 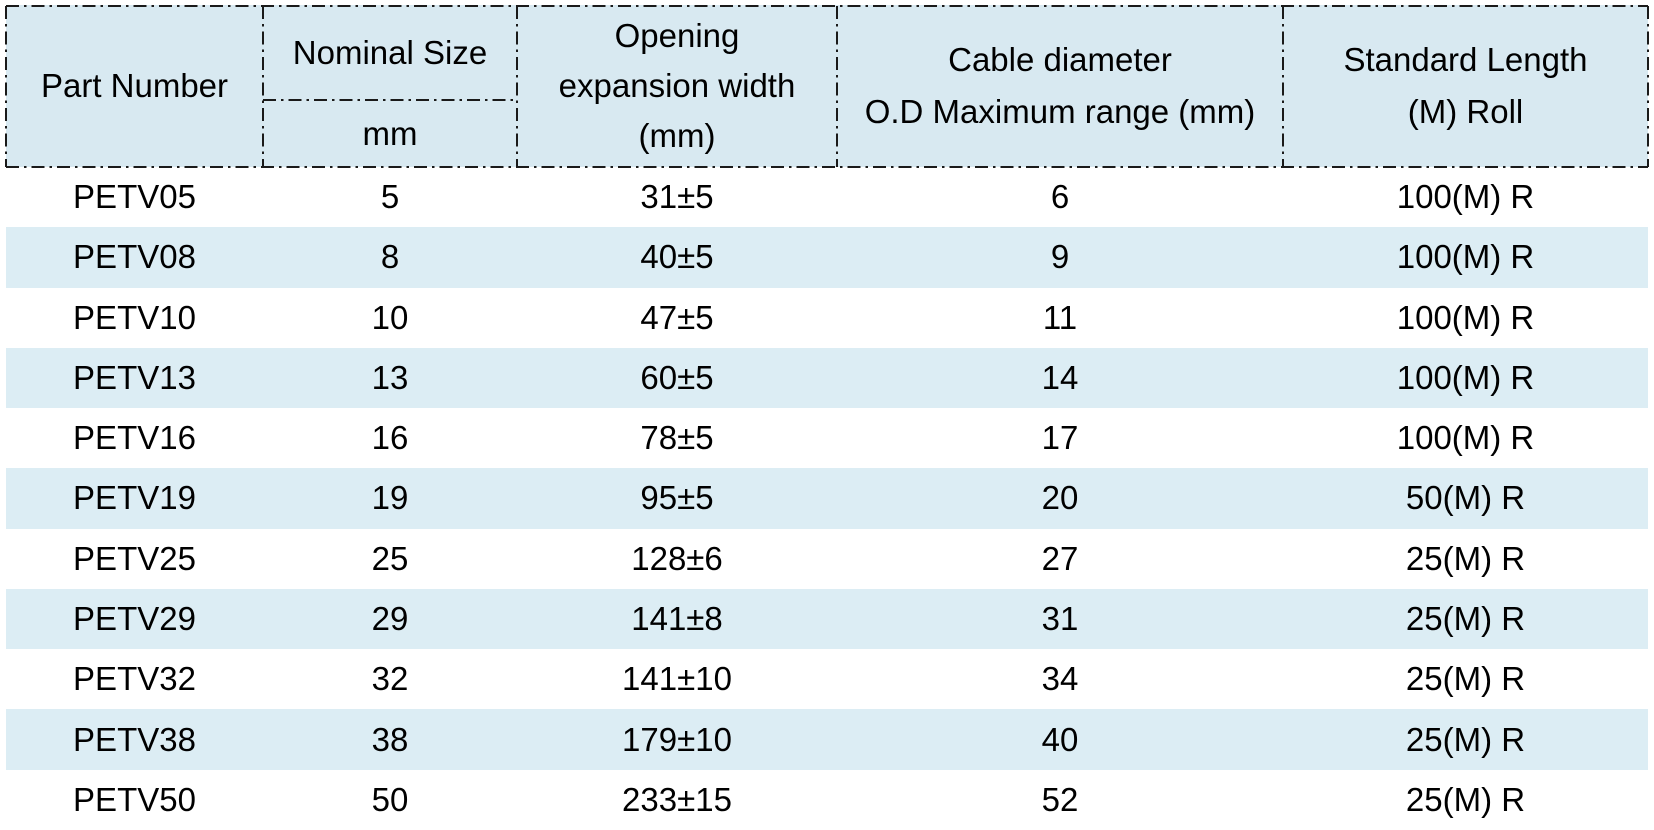 What do you see at coordinates (677, 558) in the screenshot?
I see `opening-width-cell: 128±6` at bounding box center [677, 558].